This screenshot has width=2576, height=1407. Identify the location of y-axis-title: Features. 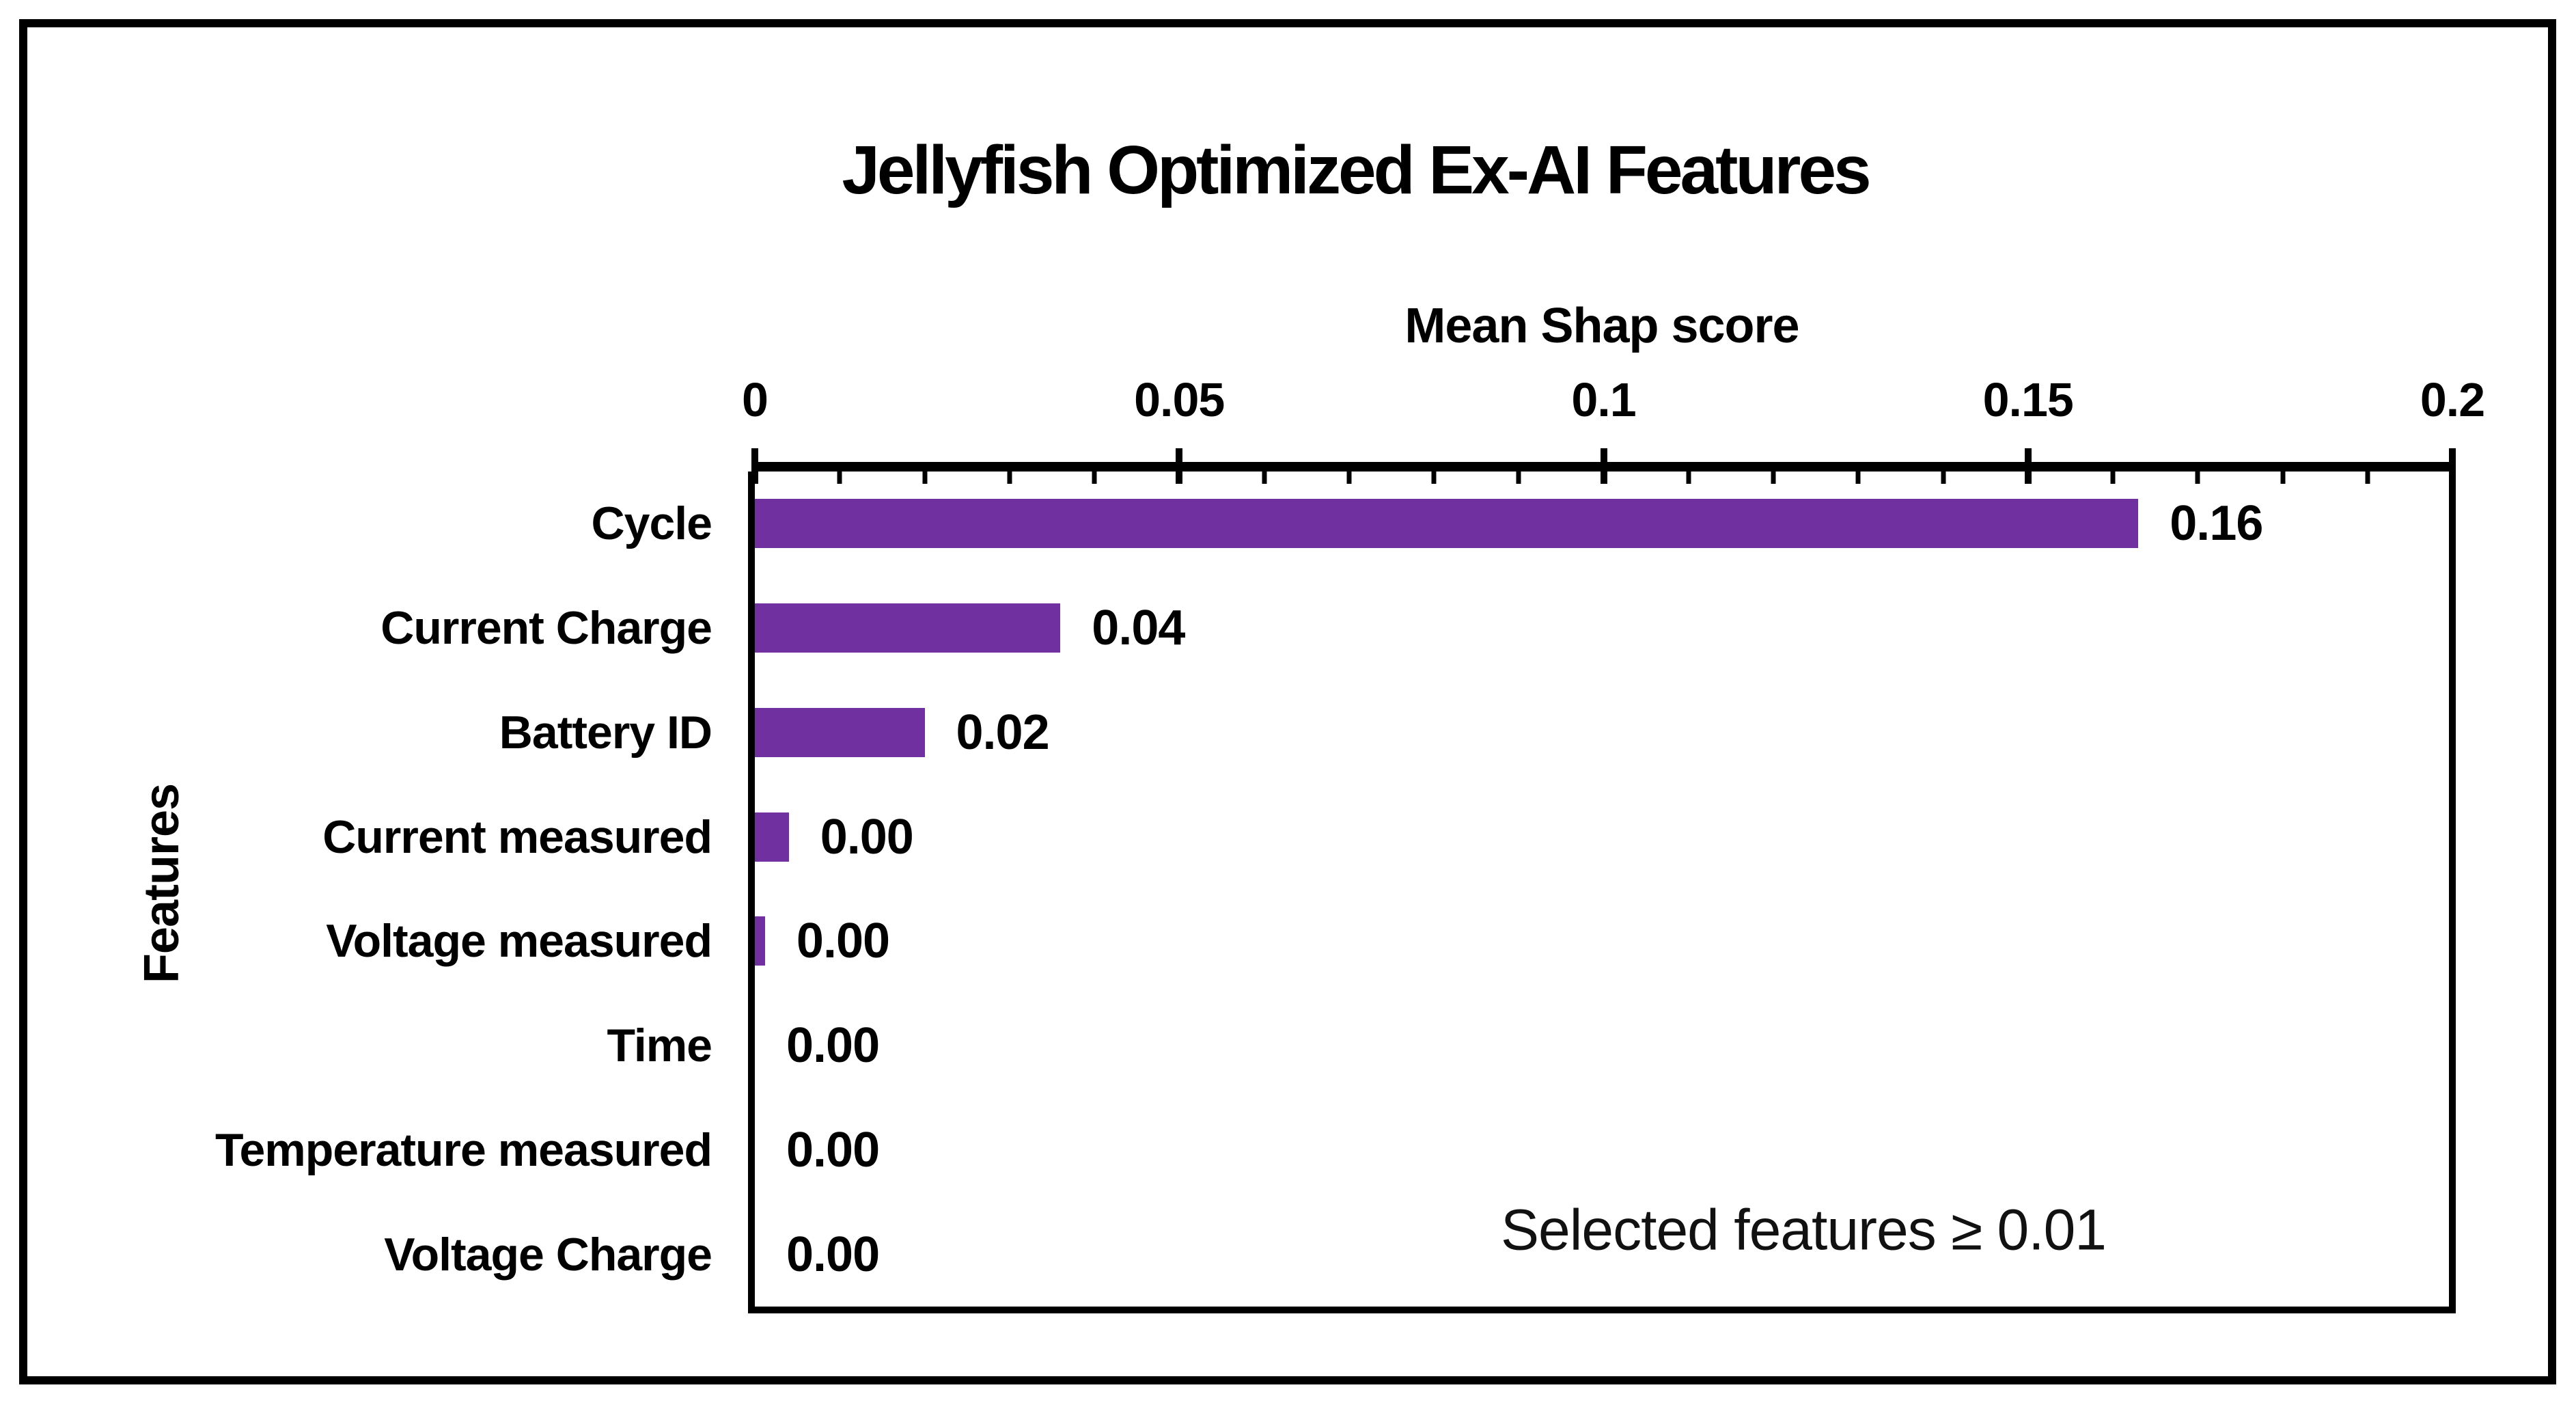
(162, 884).